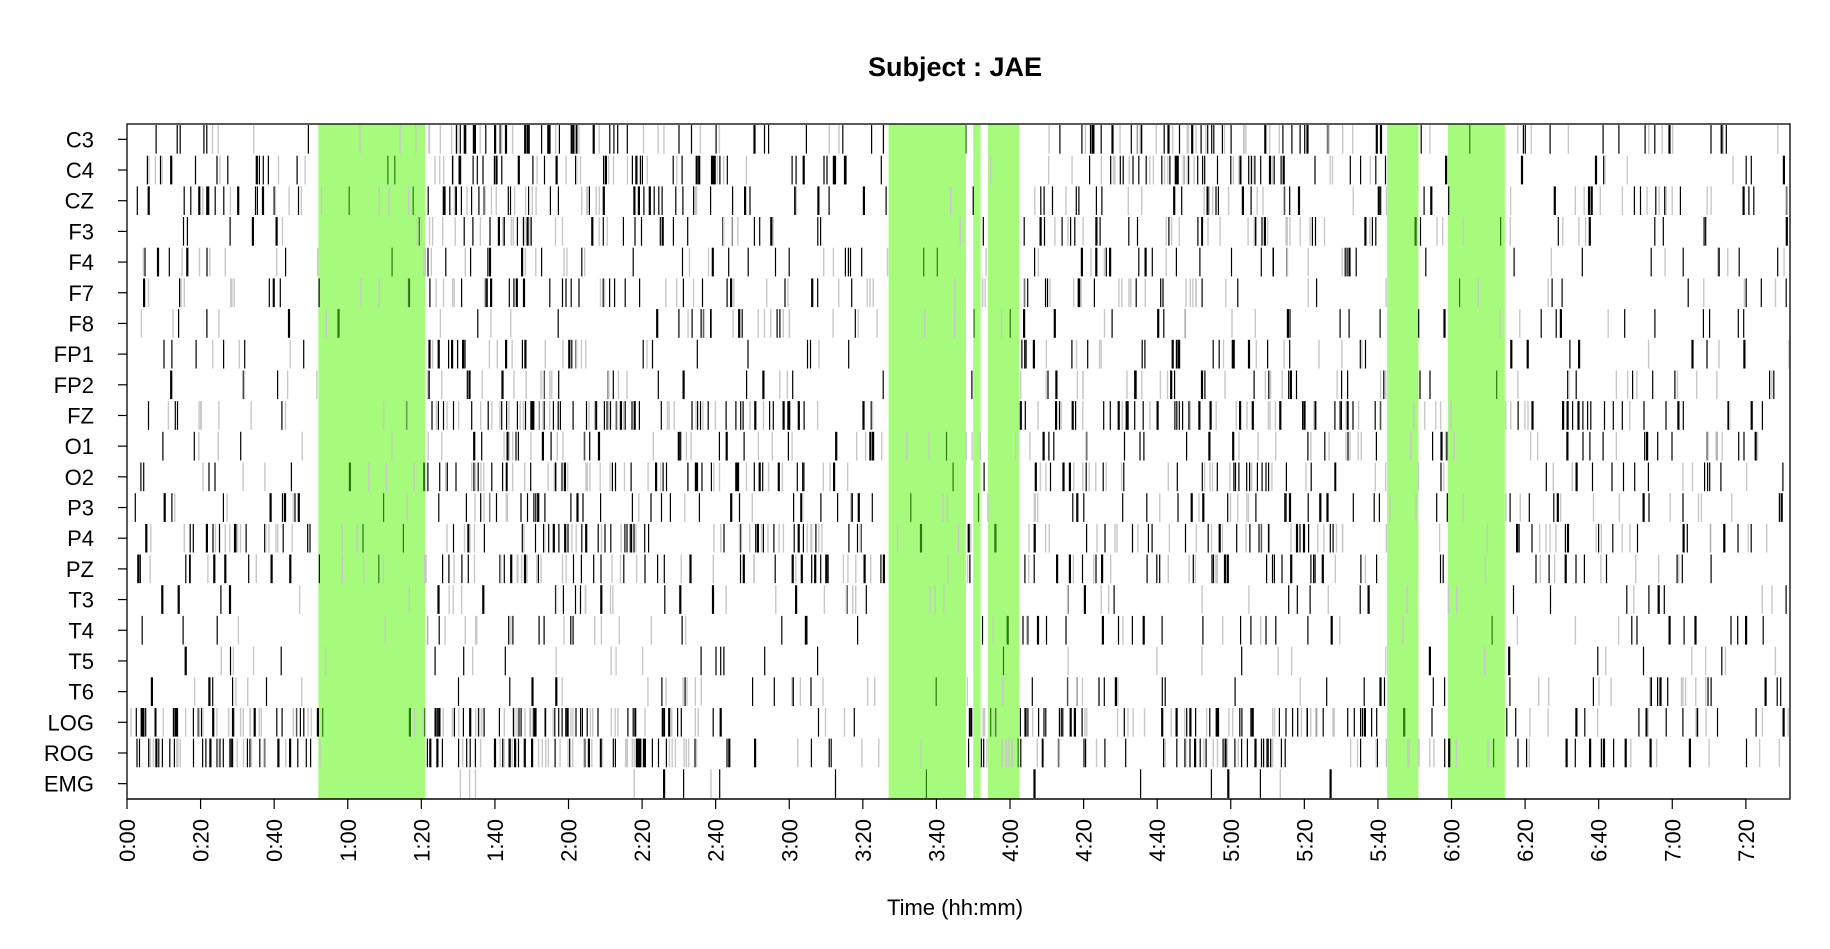  I want to click on time-tick-label-16: 5:20, so click(1304, 840).